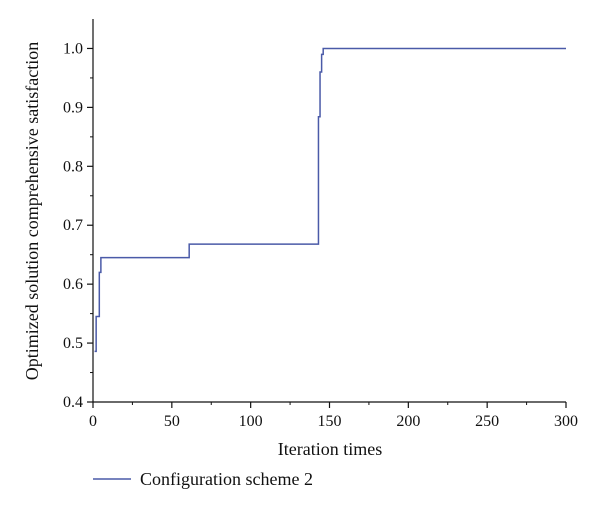  What do you see at coordinates (73, 402) in the screenshot?
I see `y-tick-label: 0.4` at bounding box center [73, 402].